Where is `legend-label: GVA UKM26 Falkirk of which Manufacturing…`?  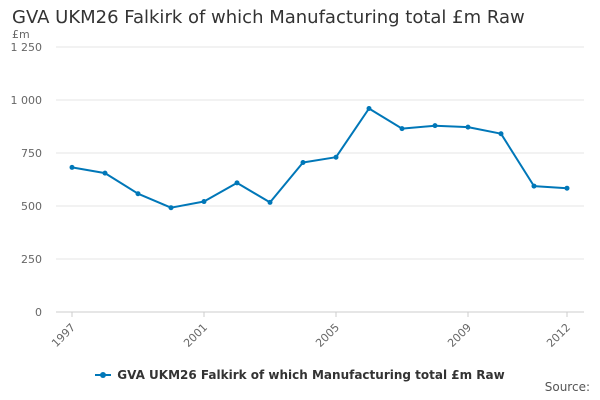 legend-label: GVA UKM26 Falkirk of which Manufacturing… is located at coordinates (311, 375).